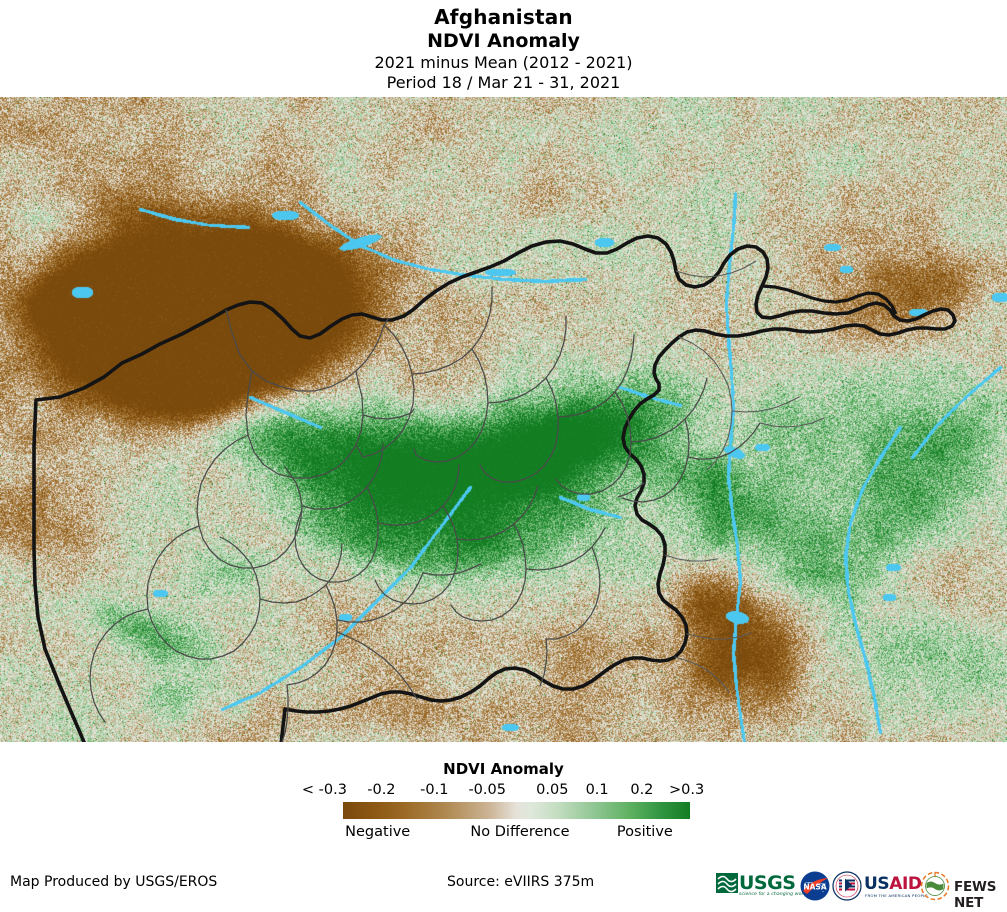  I want to click on legend-tick-3: -0.05, so click(487, 790).